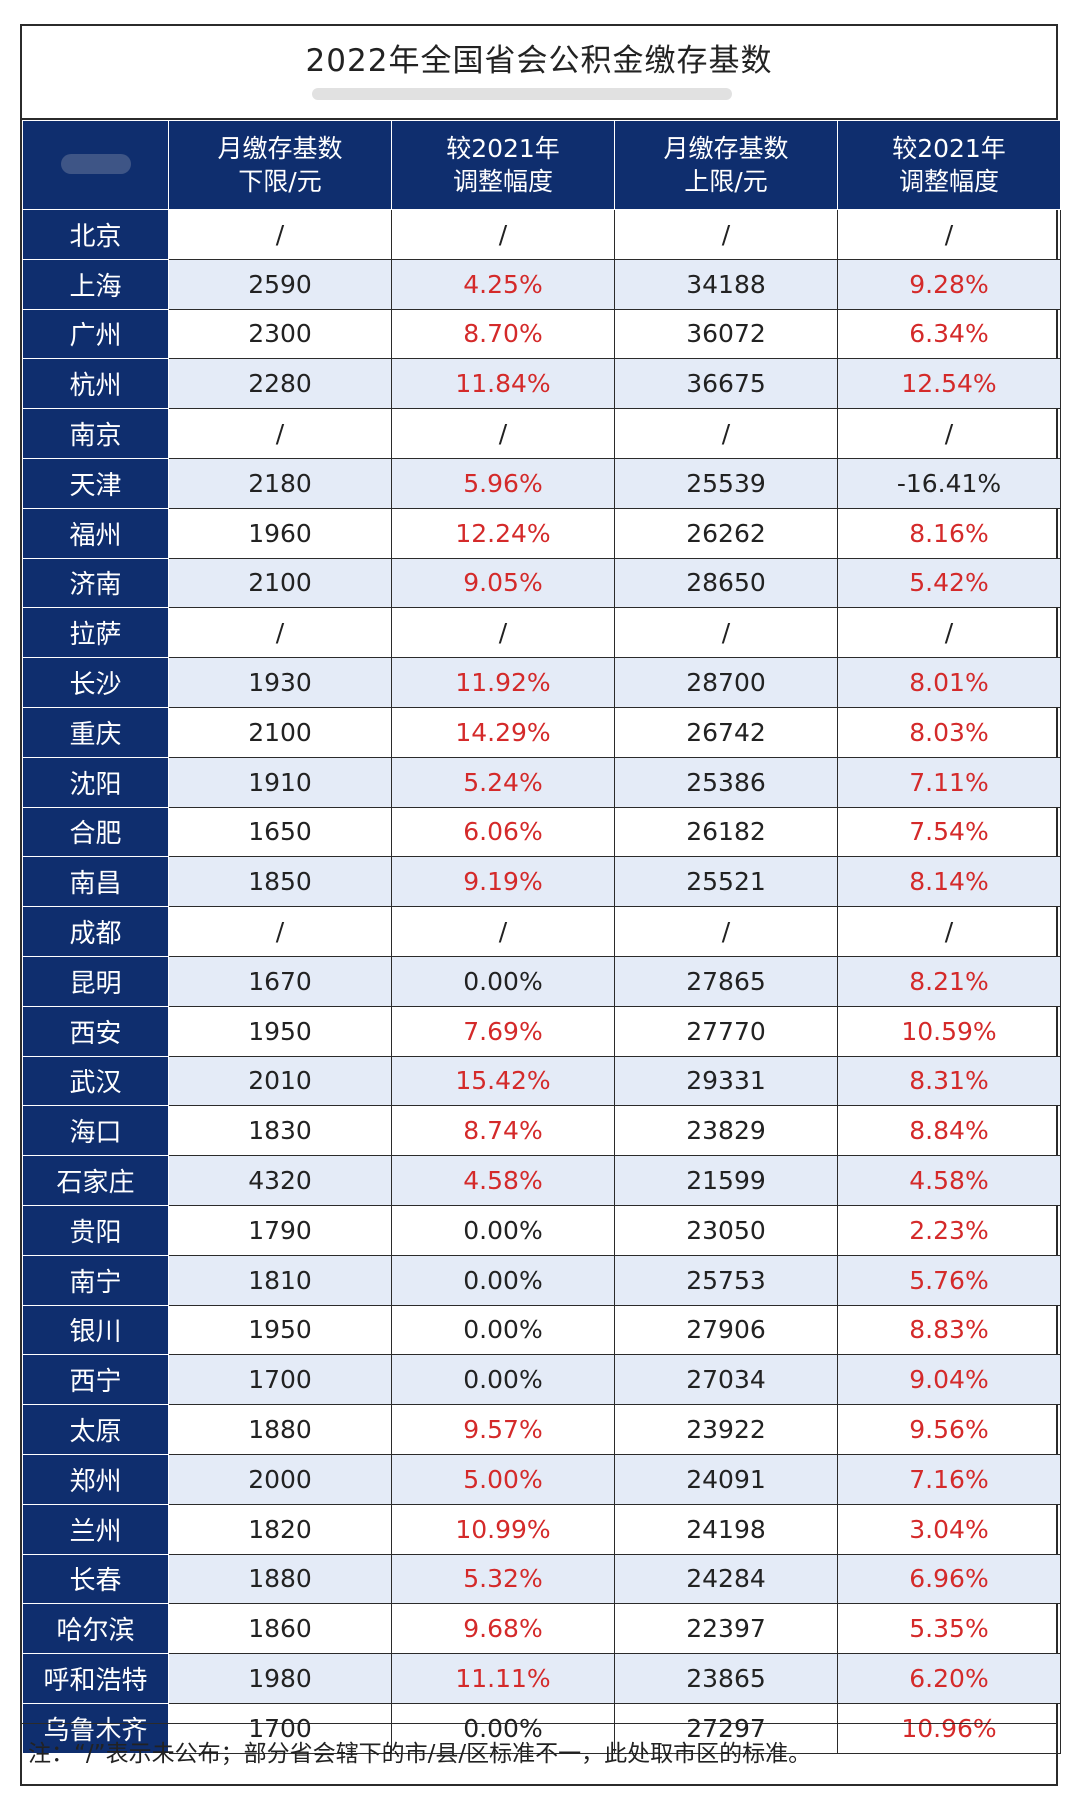  I want to click on upper-change-cell: 8.03%, so click(949, 732).